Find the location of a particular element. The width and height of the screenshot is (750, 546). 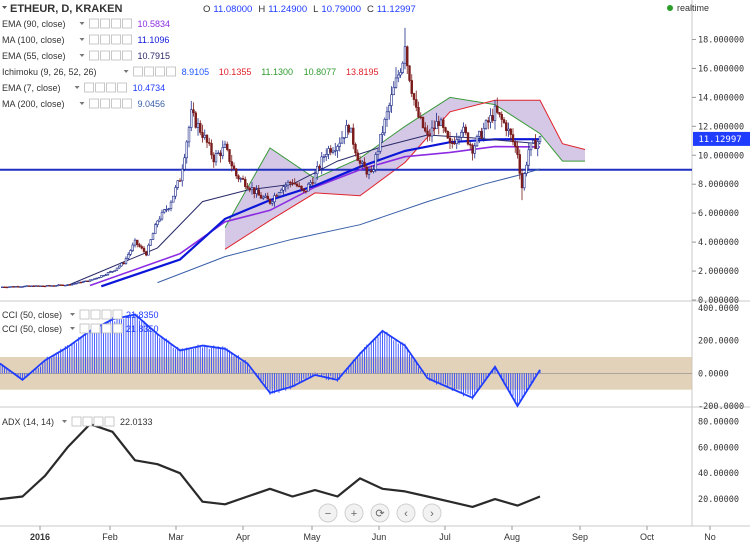

indicator-name: MA (200, close) is located at coordinates (33, 104).